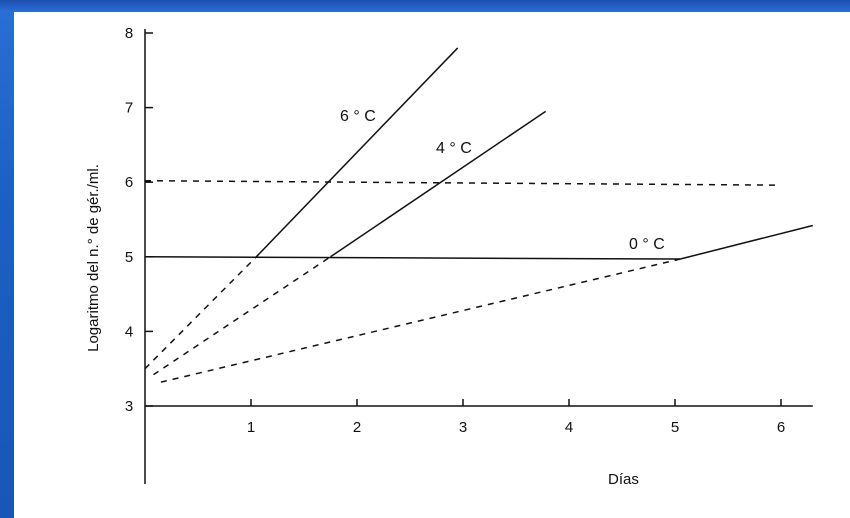 The width and height of the screenshot is (850, 518). What do you see at coordinates (93, 258) in the screenshot?
I see `y-axis-title: Logaritmo del n.° de gér./ml.` at bounding box center [93, 258].